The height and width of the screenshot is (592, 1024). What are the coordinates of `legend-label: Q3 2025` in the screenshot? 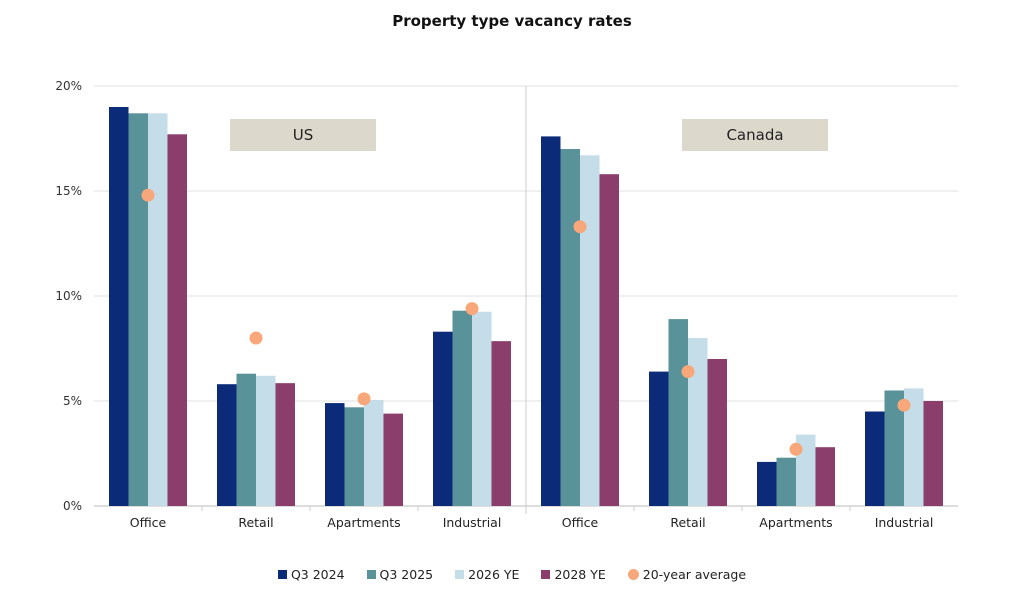 It's located at (406, 574).